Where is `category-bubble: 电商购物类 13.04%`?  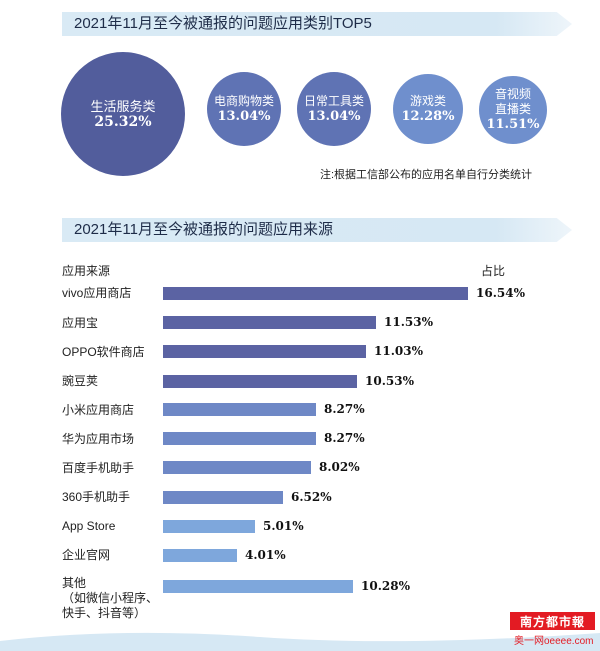
category-bubble: 电商购物类 13.04% is located at coordinates (244, 109).